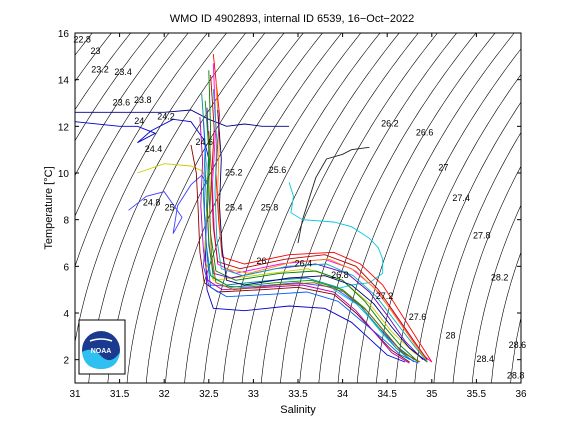 This screenshot has width=576, height=432. What do you see at coordinates (82, 39) in the screenshot?
I see `isopycnal-label: 22.8` at bounding box center [82, 39].